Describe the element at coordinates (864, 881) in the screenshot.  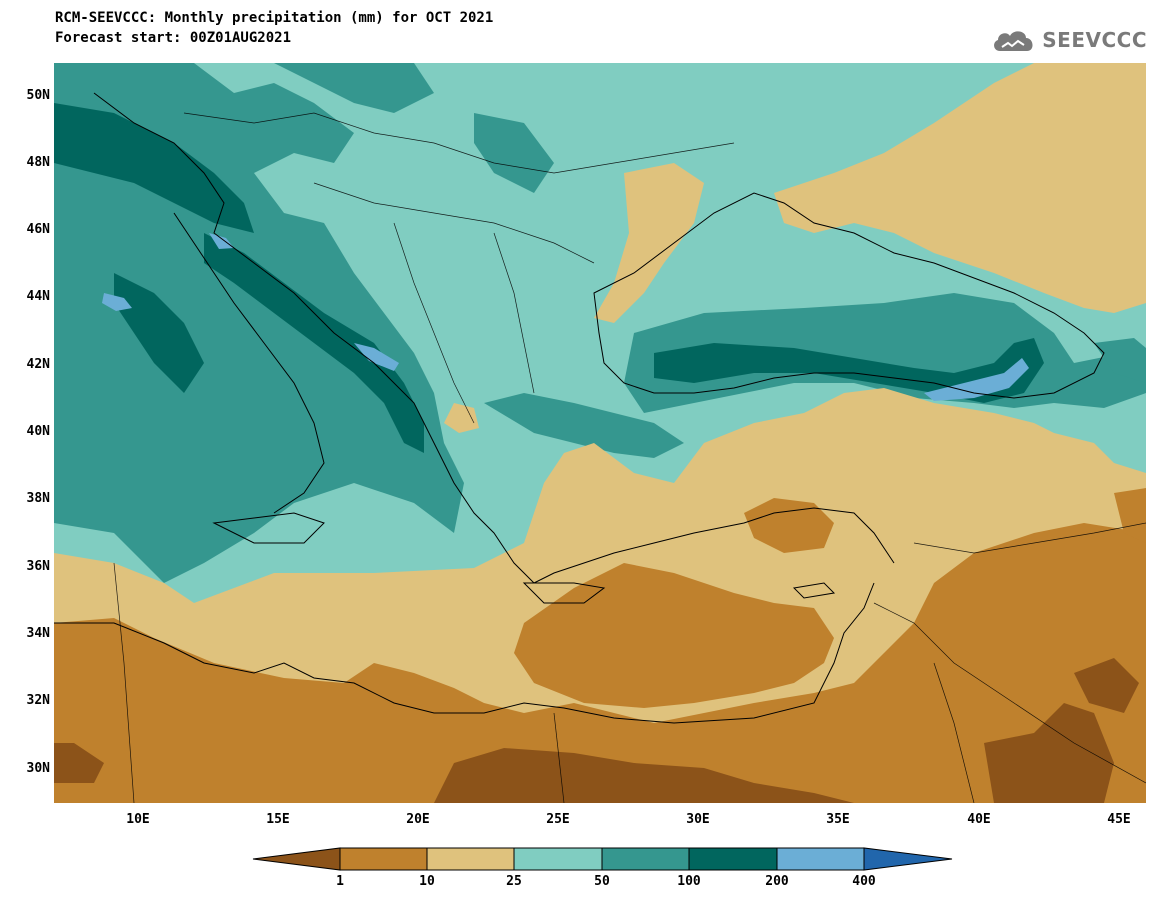
I see `colorbar-label: 400` at that location.